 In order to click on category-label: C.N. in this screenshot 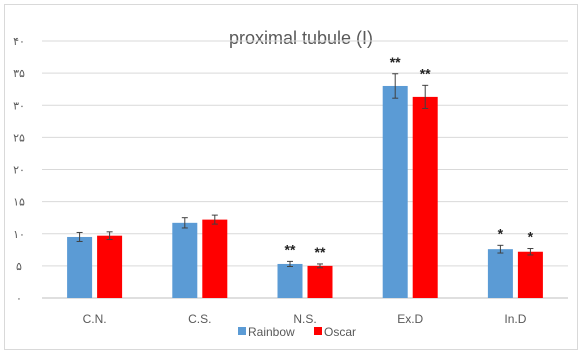, I will do `click(95, 319)`.